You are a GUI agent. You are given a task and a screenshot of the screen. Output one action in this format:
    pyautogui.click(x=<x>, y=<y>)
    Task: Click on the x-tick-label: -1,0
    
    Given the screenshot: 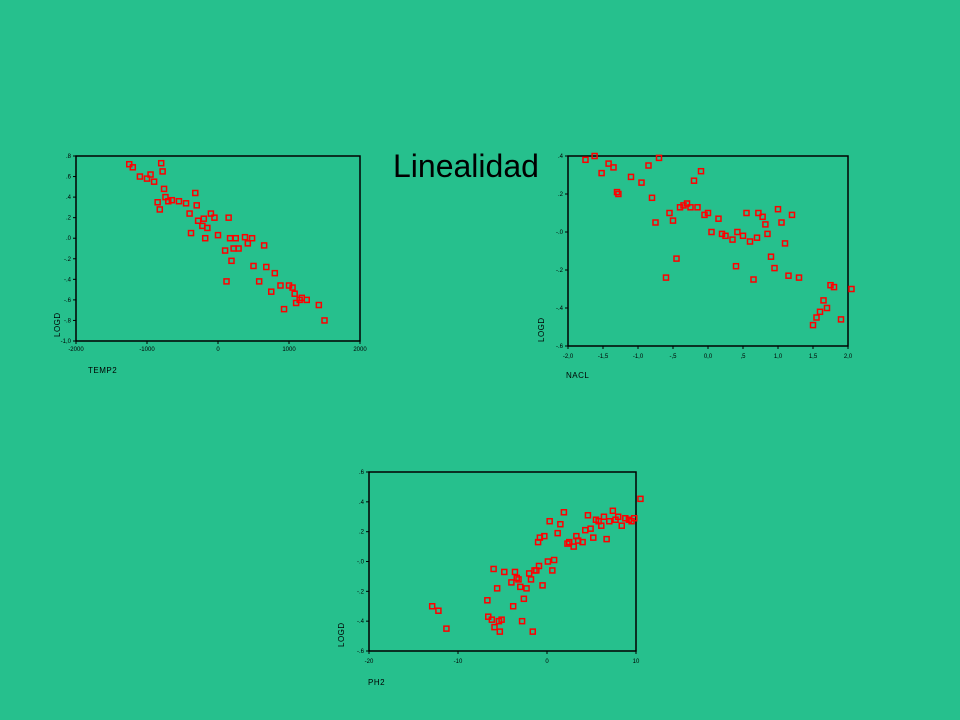 What is the action you would take?
    pyautogui.click(x=638, y=357)
    